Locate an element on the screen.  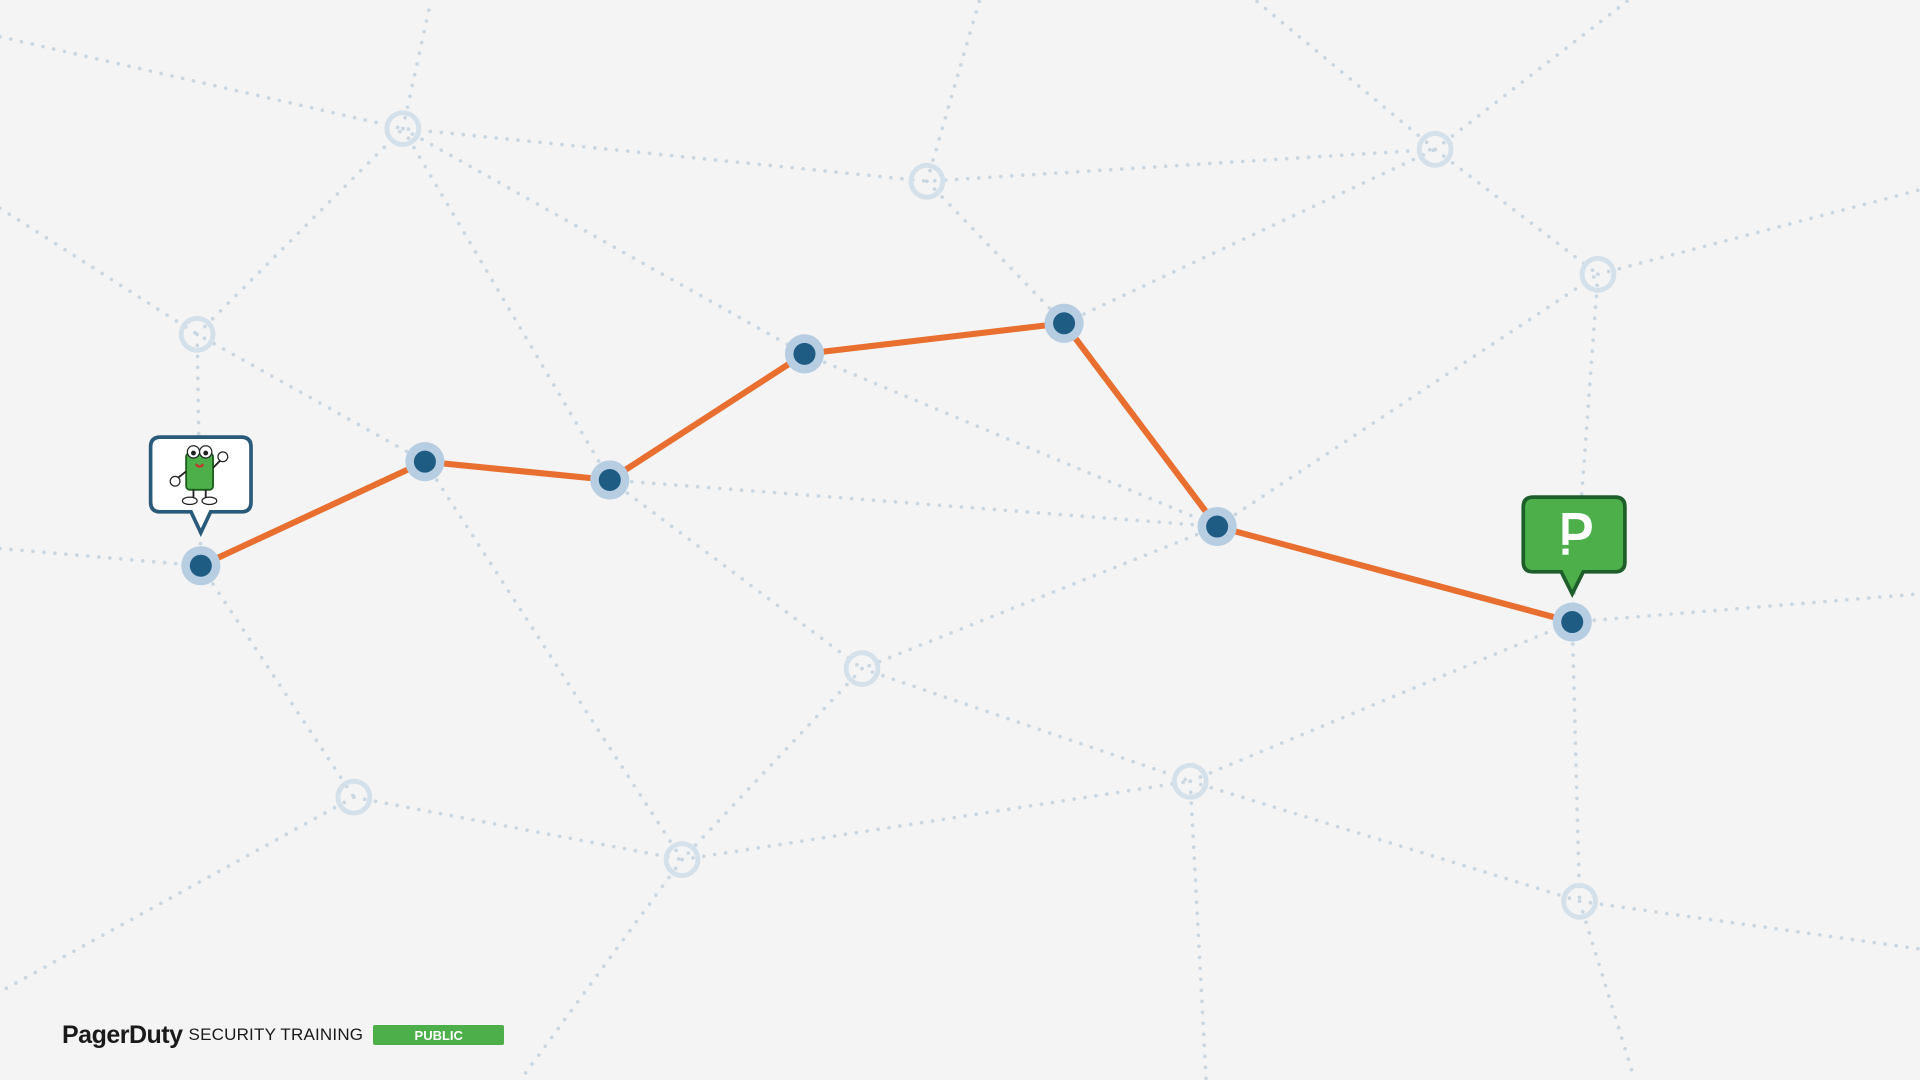
destination-bubble is located at coordinates (1574, 546).